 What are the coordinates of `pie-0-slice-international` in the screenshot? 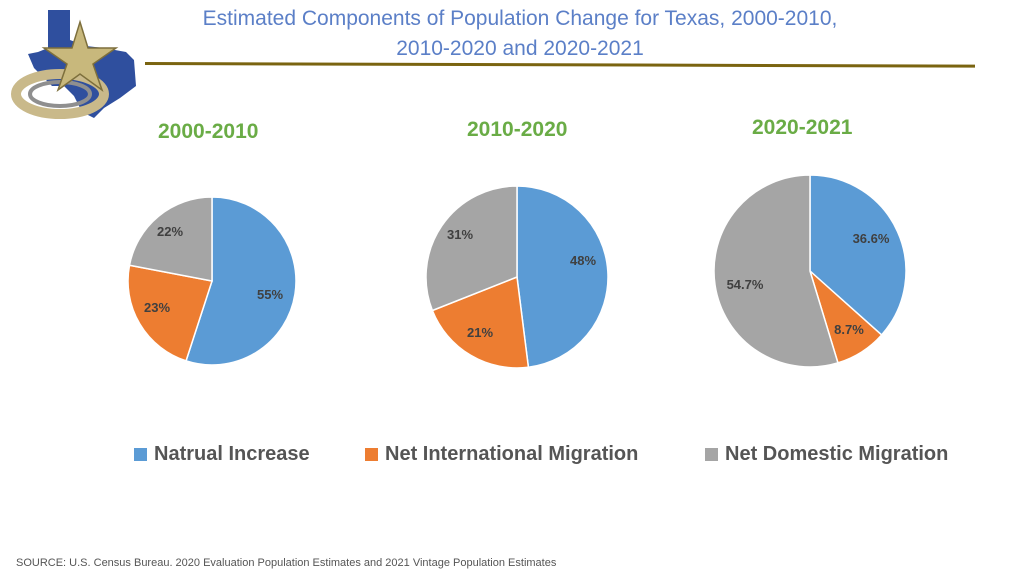 It's located at (170, 313).